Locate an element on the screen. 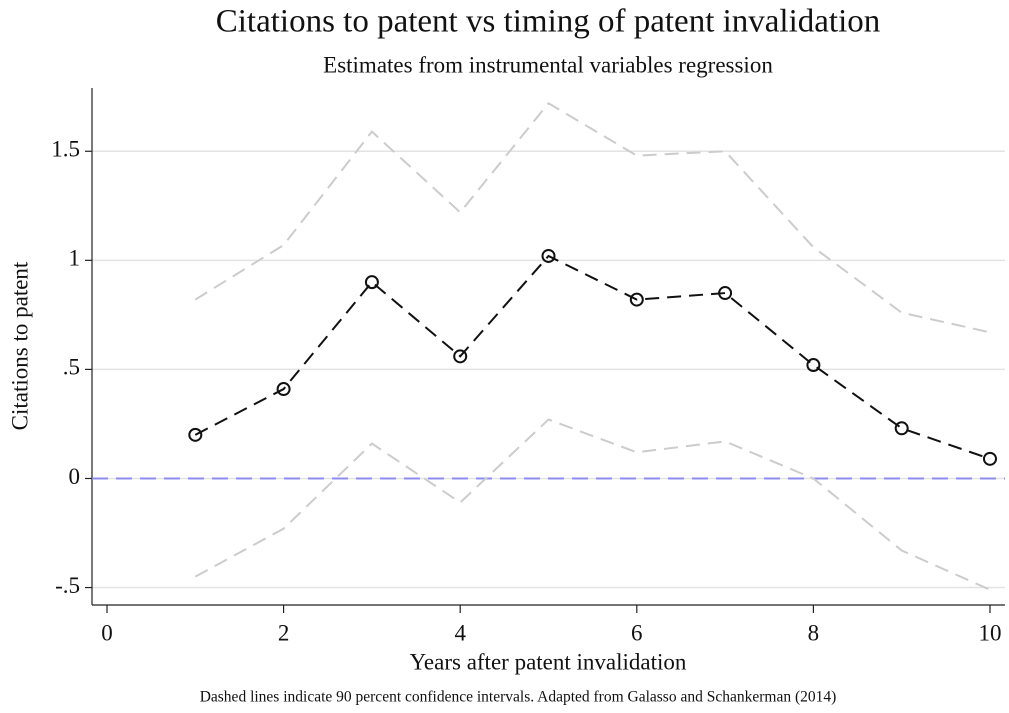 The height and width of the screenshot is (713, 1009). x-tick-label: 6 is located at coordinates (637, 632).